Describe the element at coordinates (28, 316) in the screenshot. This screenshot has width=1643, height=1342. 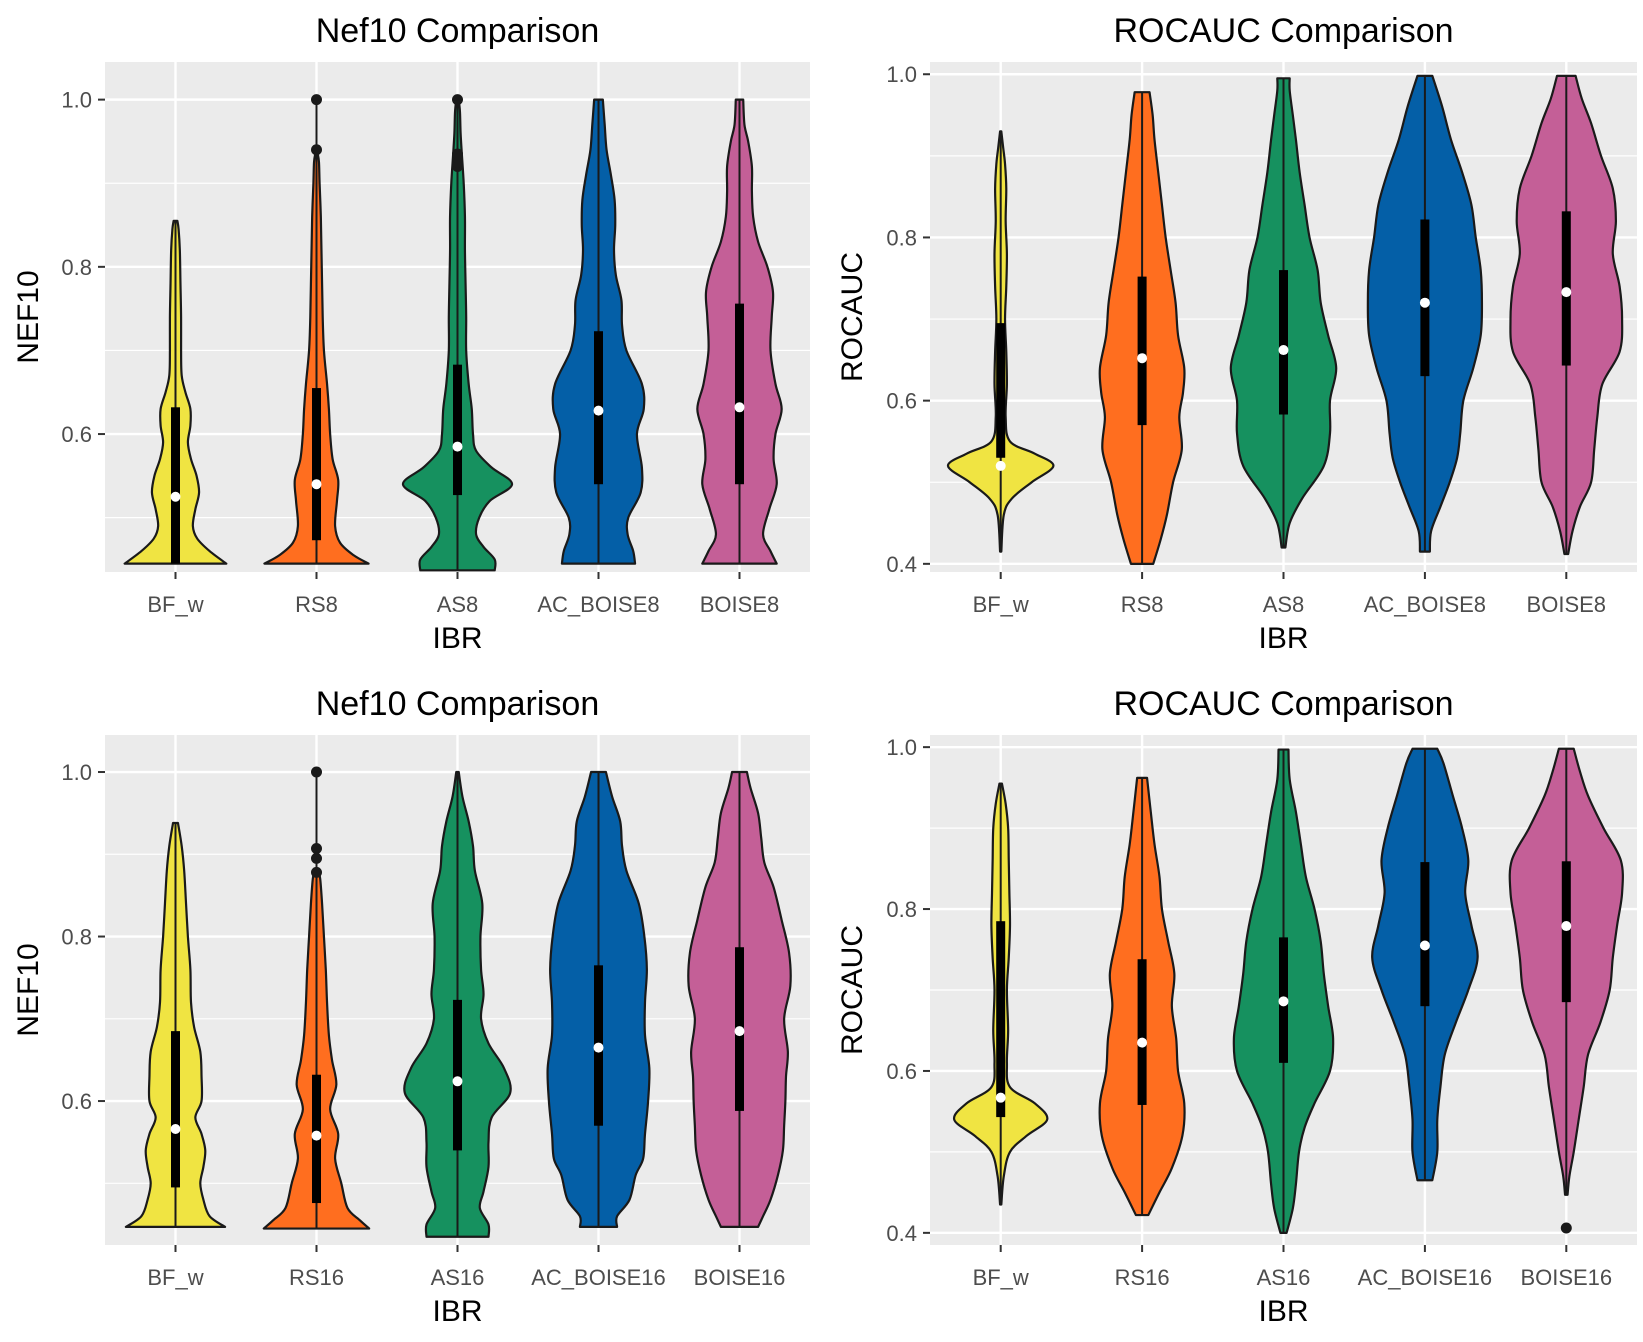
I see `y-axis-title: NEF10` at that location.